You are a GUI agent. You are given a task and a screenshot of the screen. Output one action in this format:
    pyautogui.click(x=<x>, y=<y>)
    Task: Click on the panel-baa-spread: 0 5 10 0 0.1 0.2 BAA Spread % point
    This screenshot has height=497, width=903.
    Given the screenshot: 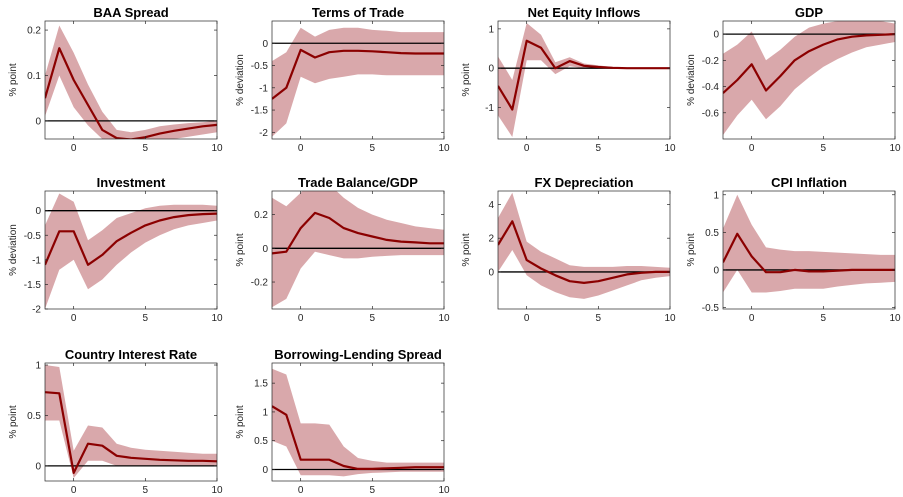 What is the action you would take?
    pyautogui.click(x=115, y=79)
    